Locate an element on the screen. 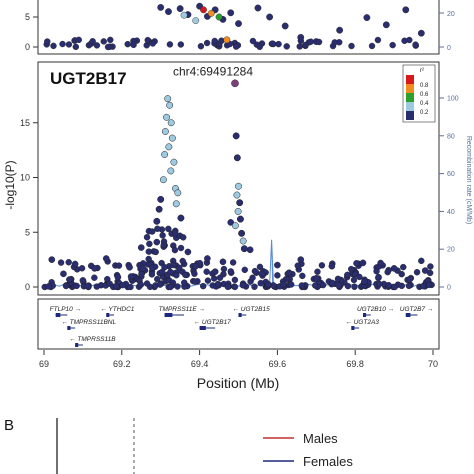  legend-females-label: Females is located at coordinates (328, 461).